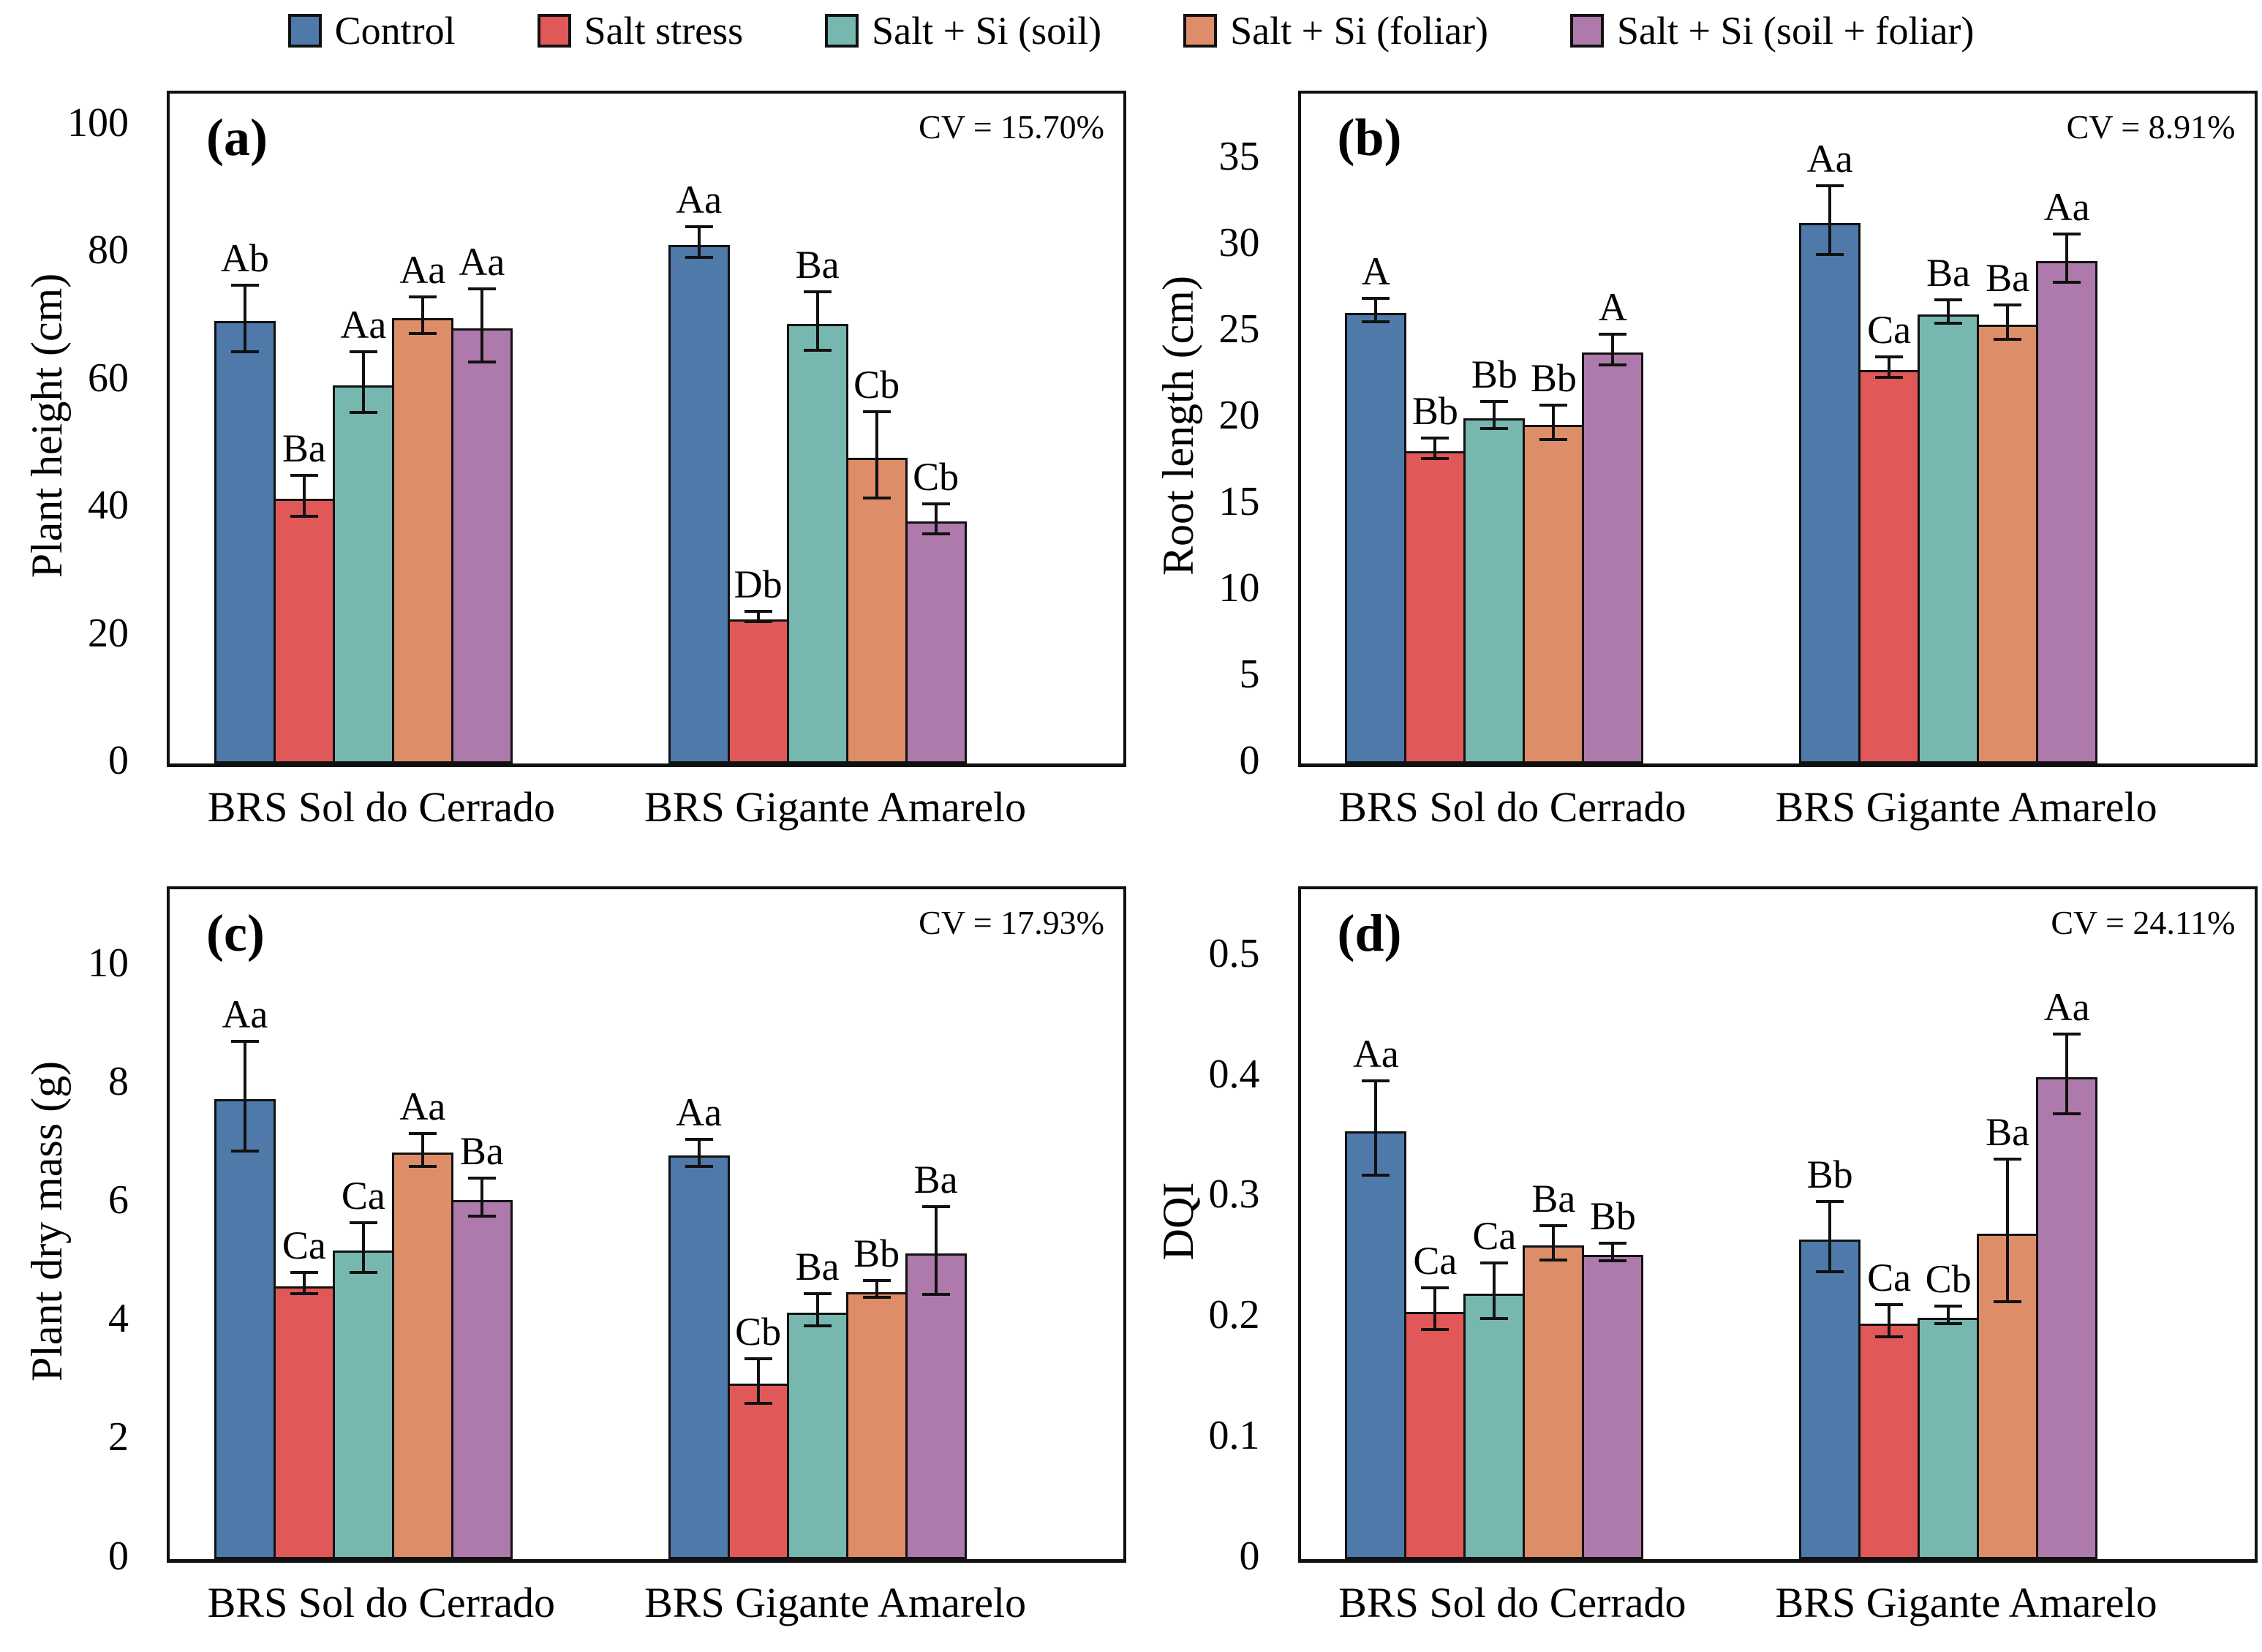 Image resolution: width=2262 pixels, height=1652 pixels. What do you see at coordinates (244, 257) in the screenshot?
I see `significance-letter: Ab` at bounding box center [244, 257].